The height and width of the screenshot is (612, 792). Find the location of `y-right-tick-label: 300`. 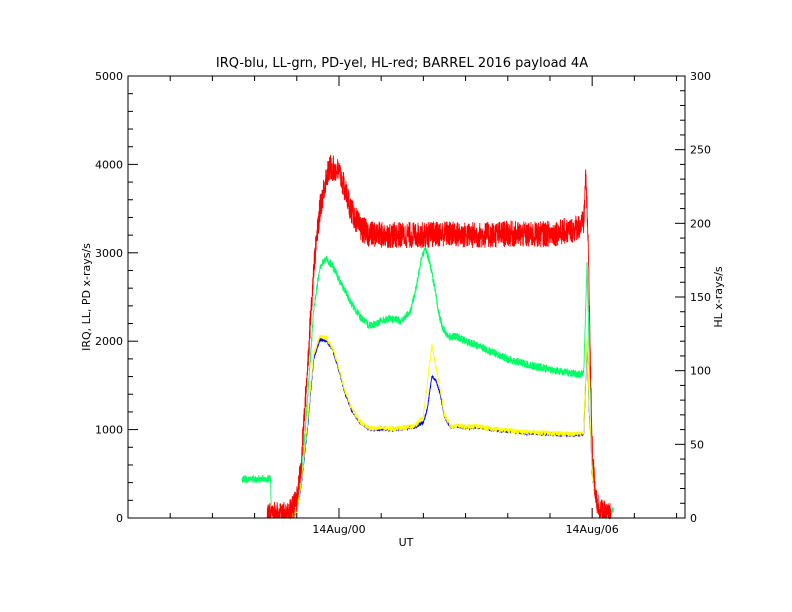

y-right-tick-label: 300 is located at coordinates (700, 76).